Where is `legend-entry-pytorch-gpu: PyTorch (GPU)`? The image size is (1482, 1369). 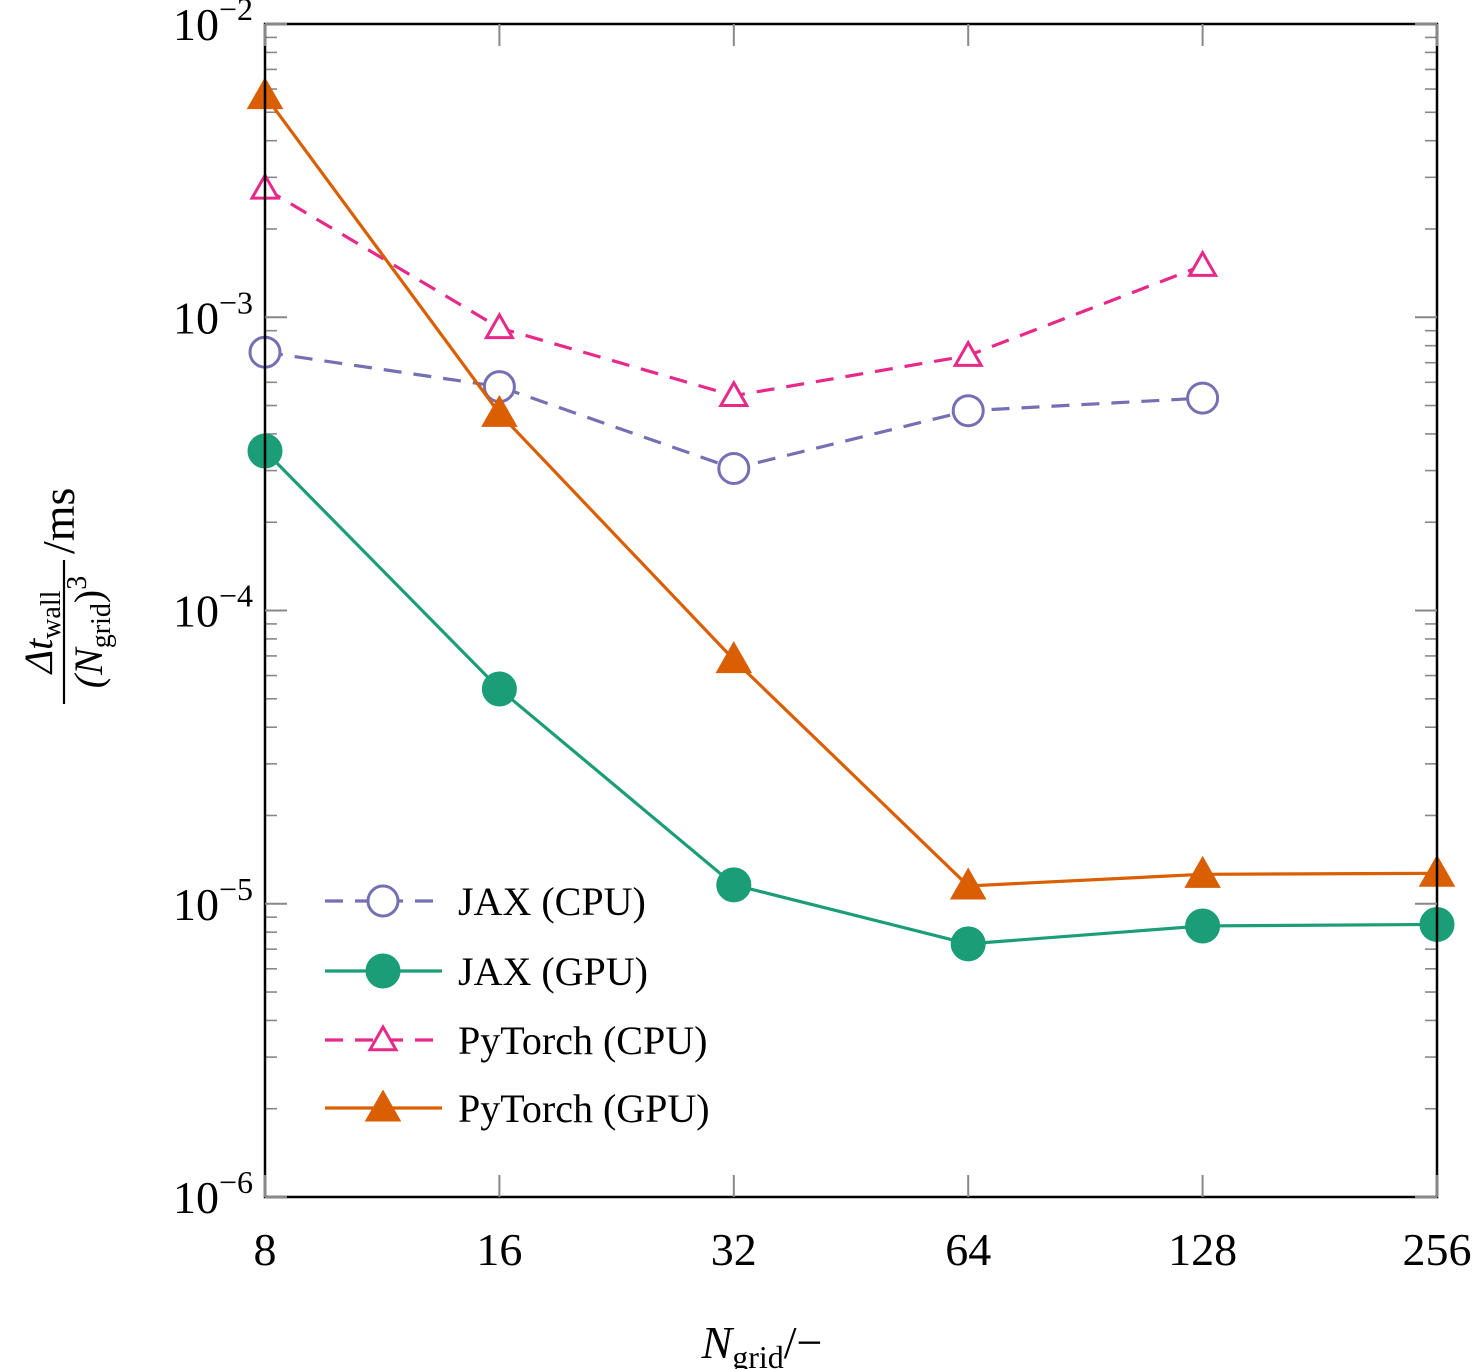
legend-entry-pytorch-gpu: PyTorch (GPU) is located at coordinates (517, 1108).